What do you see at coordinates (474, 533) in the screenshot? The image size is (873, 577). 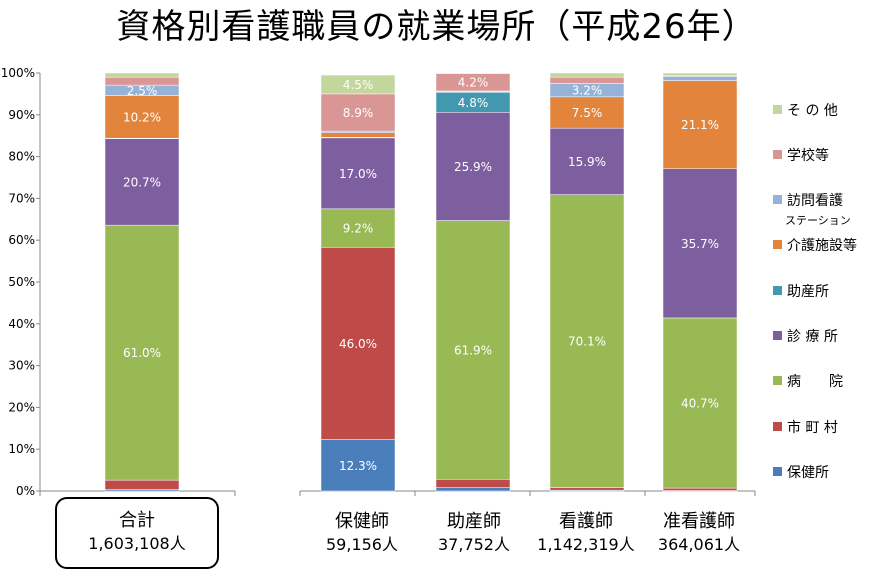 I see `category-label-midwife: 助産師 37,752人` at bounding box center [474, 533].